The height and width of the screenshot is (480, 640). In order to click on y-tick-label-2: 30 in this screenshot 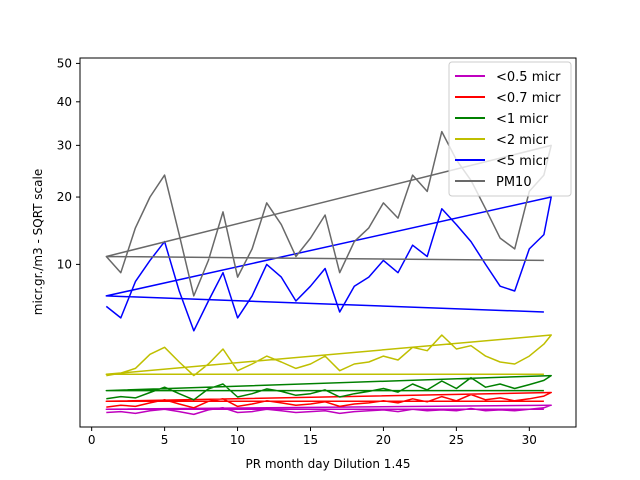, I will do `click(64, 145)`.